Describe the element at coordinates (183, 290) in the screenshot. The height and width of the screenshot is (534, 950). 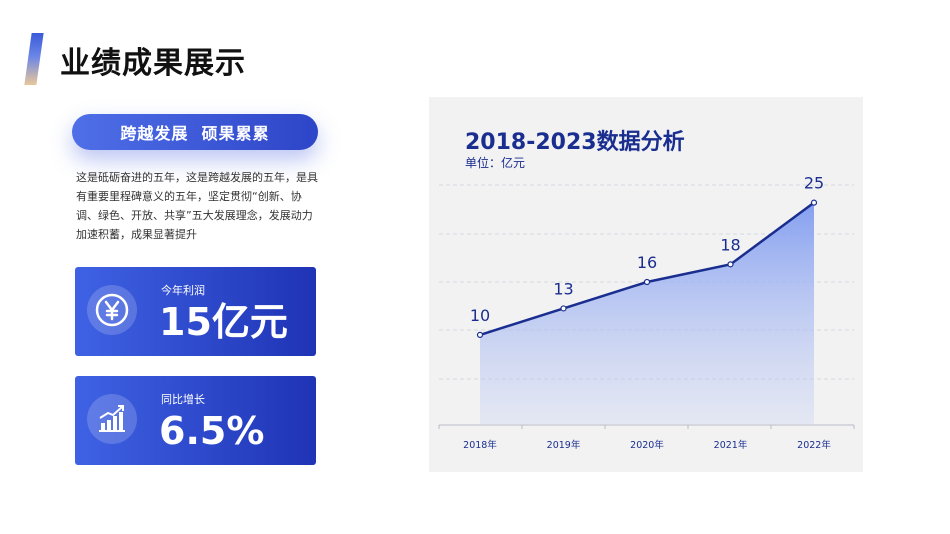
I see `profit-card-label: 今年利润` at that location.